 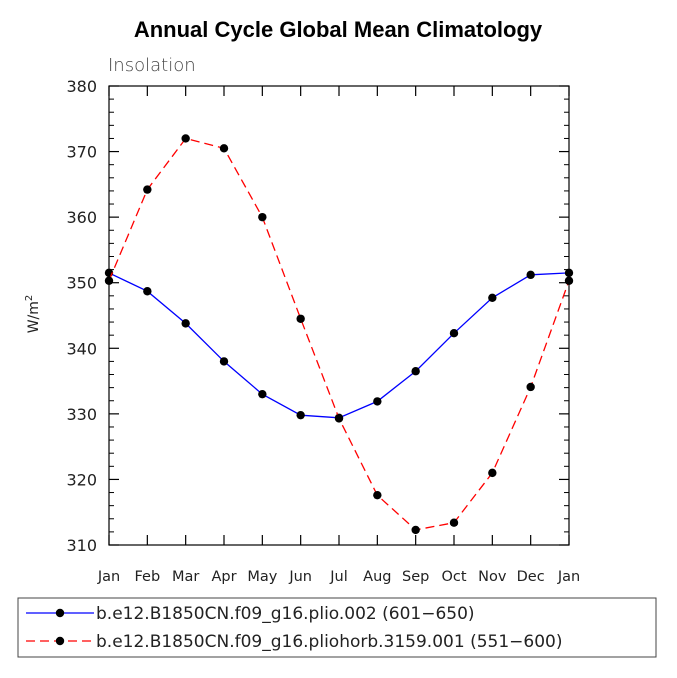 What do you see at coordinates (262, 577) in the screenshot?
I see `x-tick-label: May` at bounding box center [262, 577].